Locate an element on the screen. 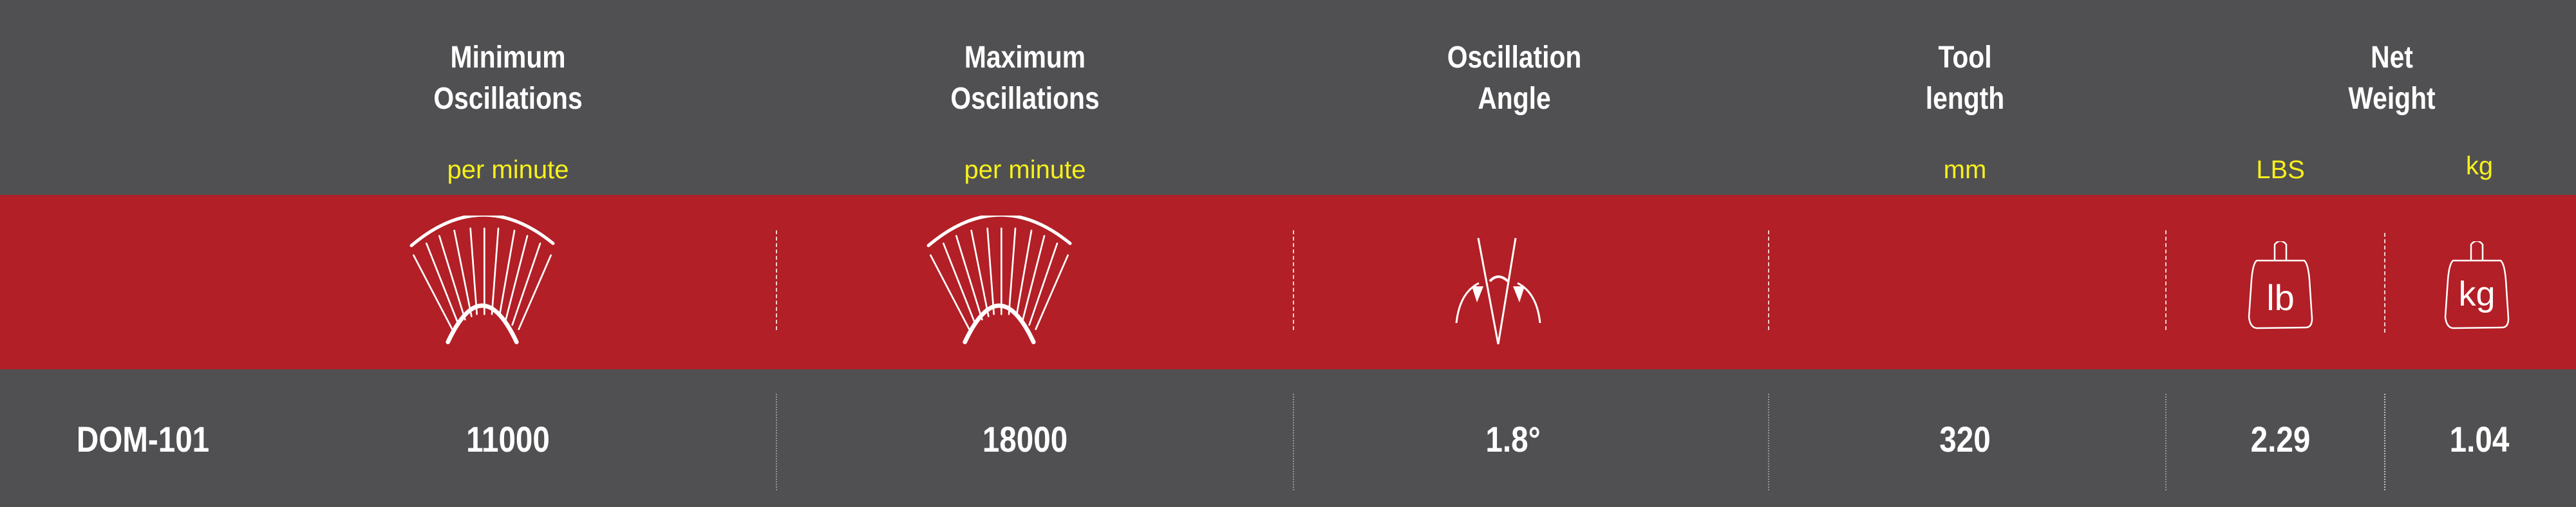 The height and width of the screenshot is (507, 2576). max-oscillations-value: 18000 is located at coordinates (1025, 439).